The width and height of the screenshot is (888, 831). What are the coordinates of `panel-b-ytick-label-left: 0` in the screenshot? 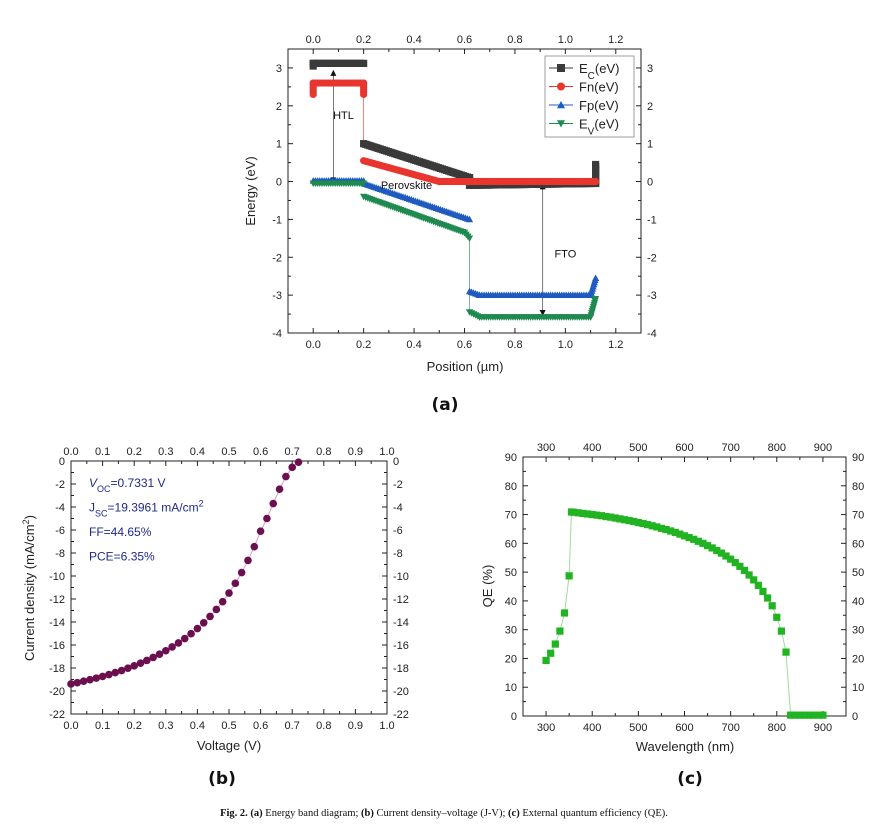 It's located at (62, 462).